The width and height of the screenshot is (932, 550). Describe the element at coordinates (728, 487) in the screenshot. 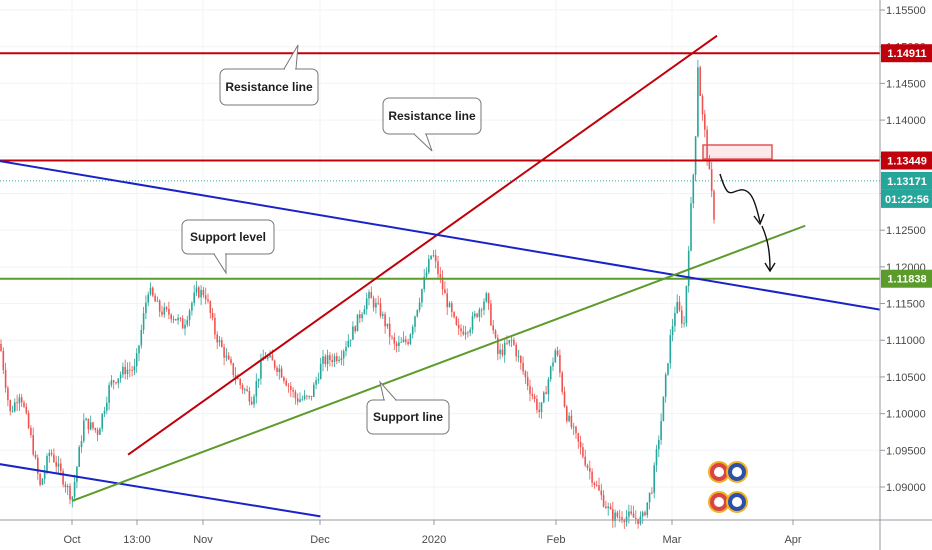

I see `event-flags` at that location.